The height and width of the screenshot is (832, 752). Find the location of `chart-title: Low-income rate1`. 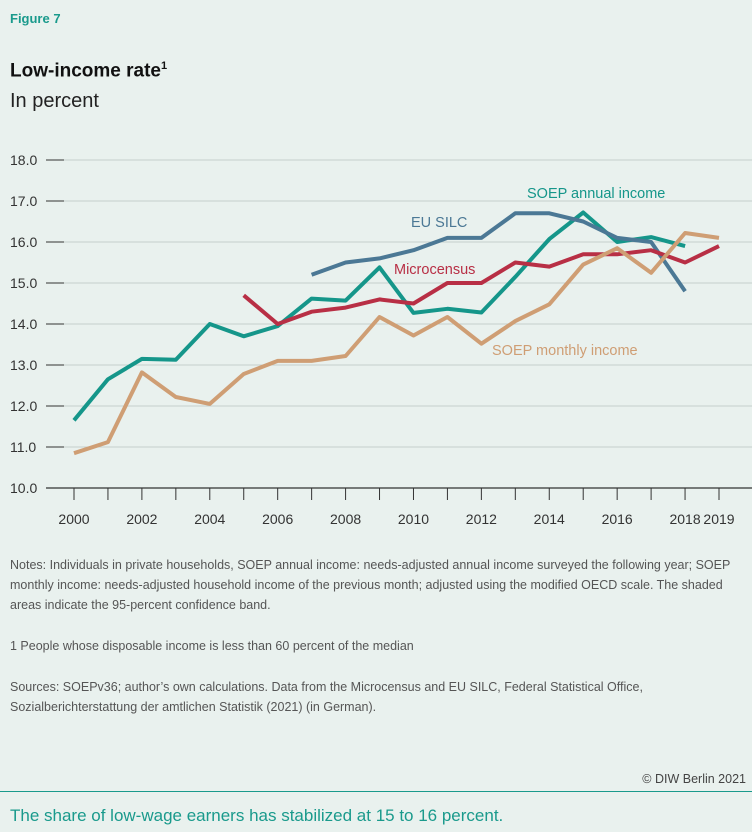

chart-title: Low-income rate1 is located at coordinates (88, 71).